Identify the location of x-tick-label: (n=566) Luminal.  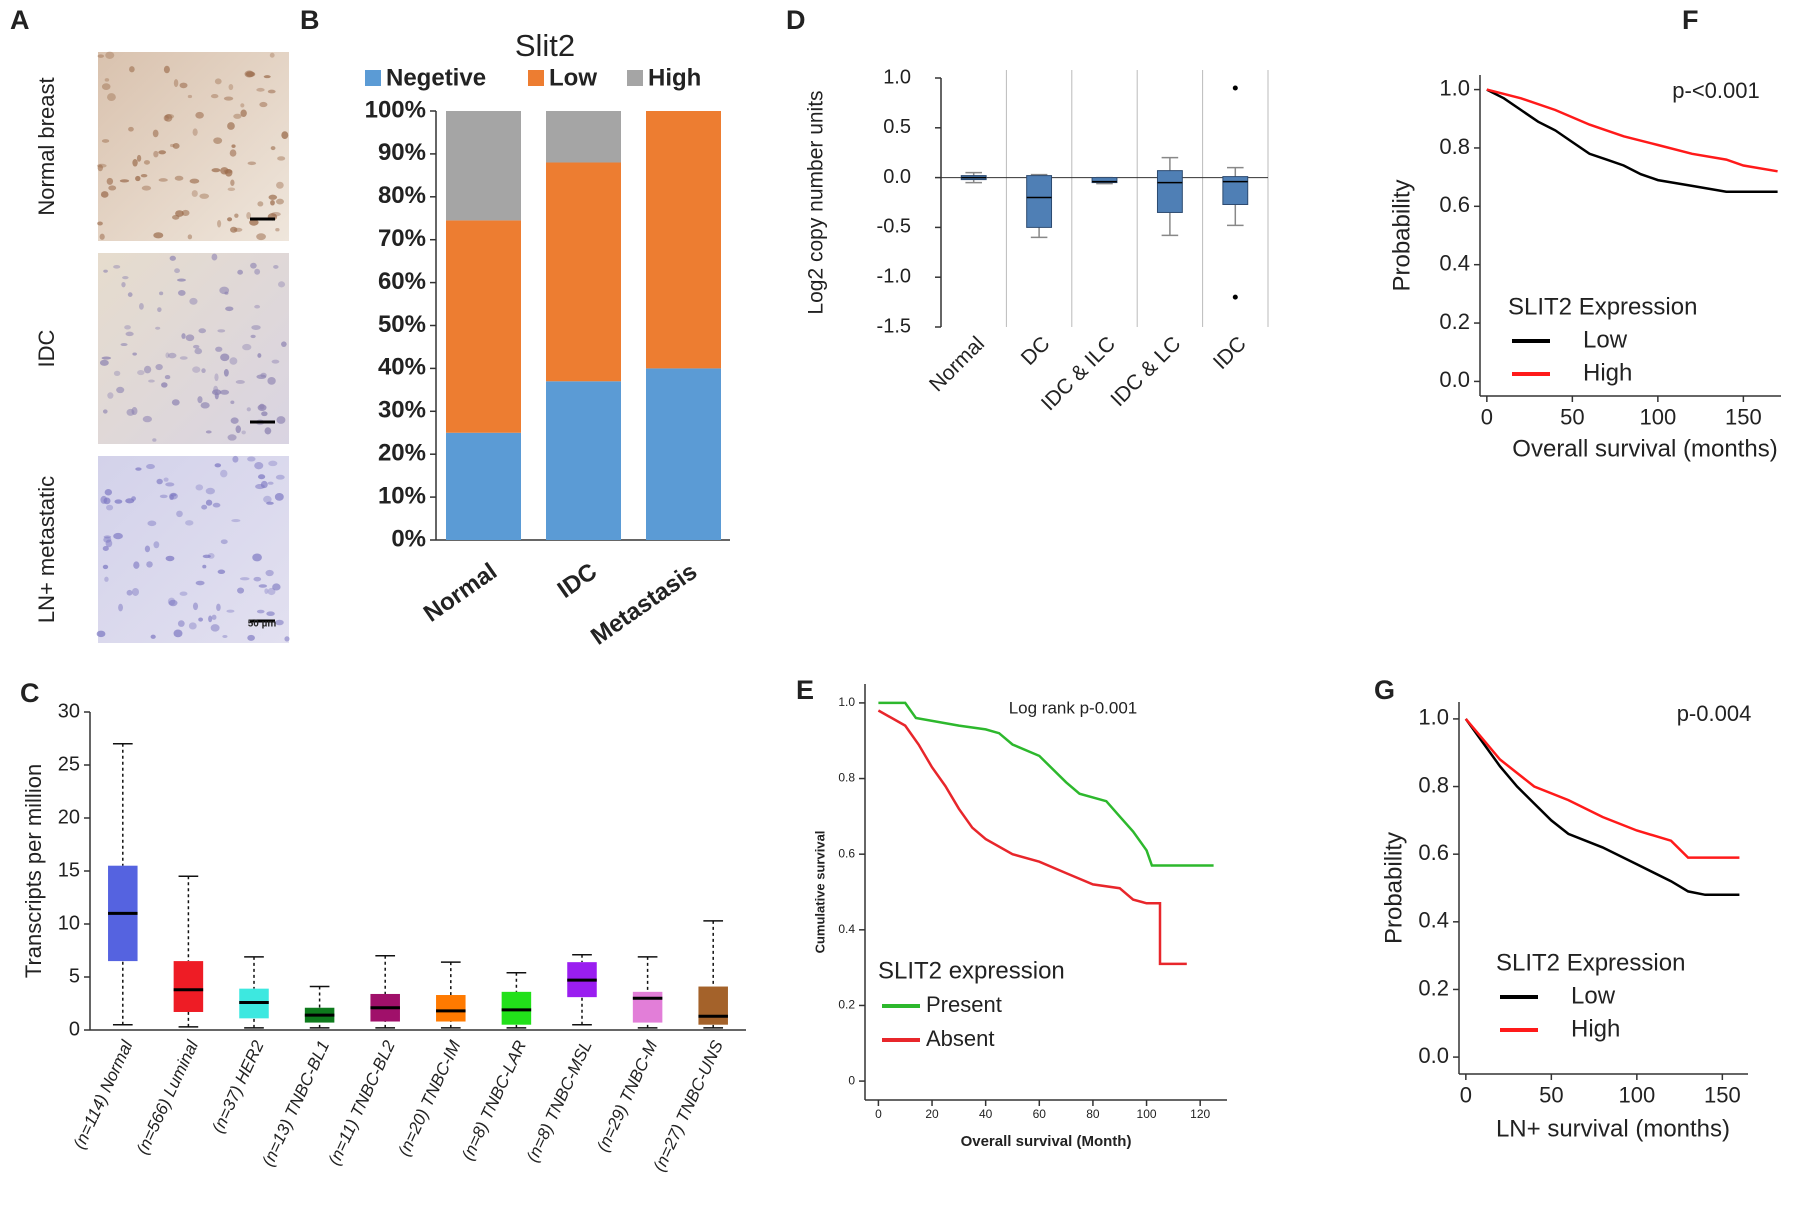
(168, 1096).